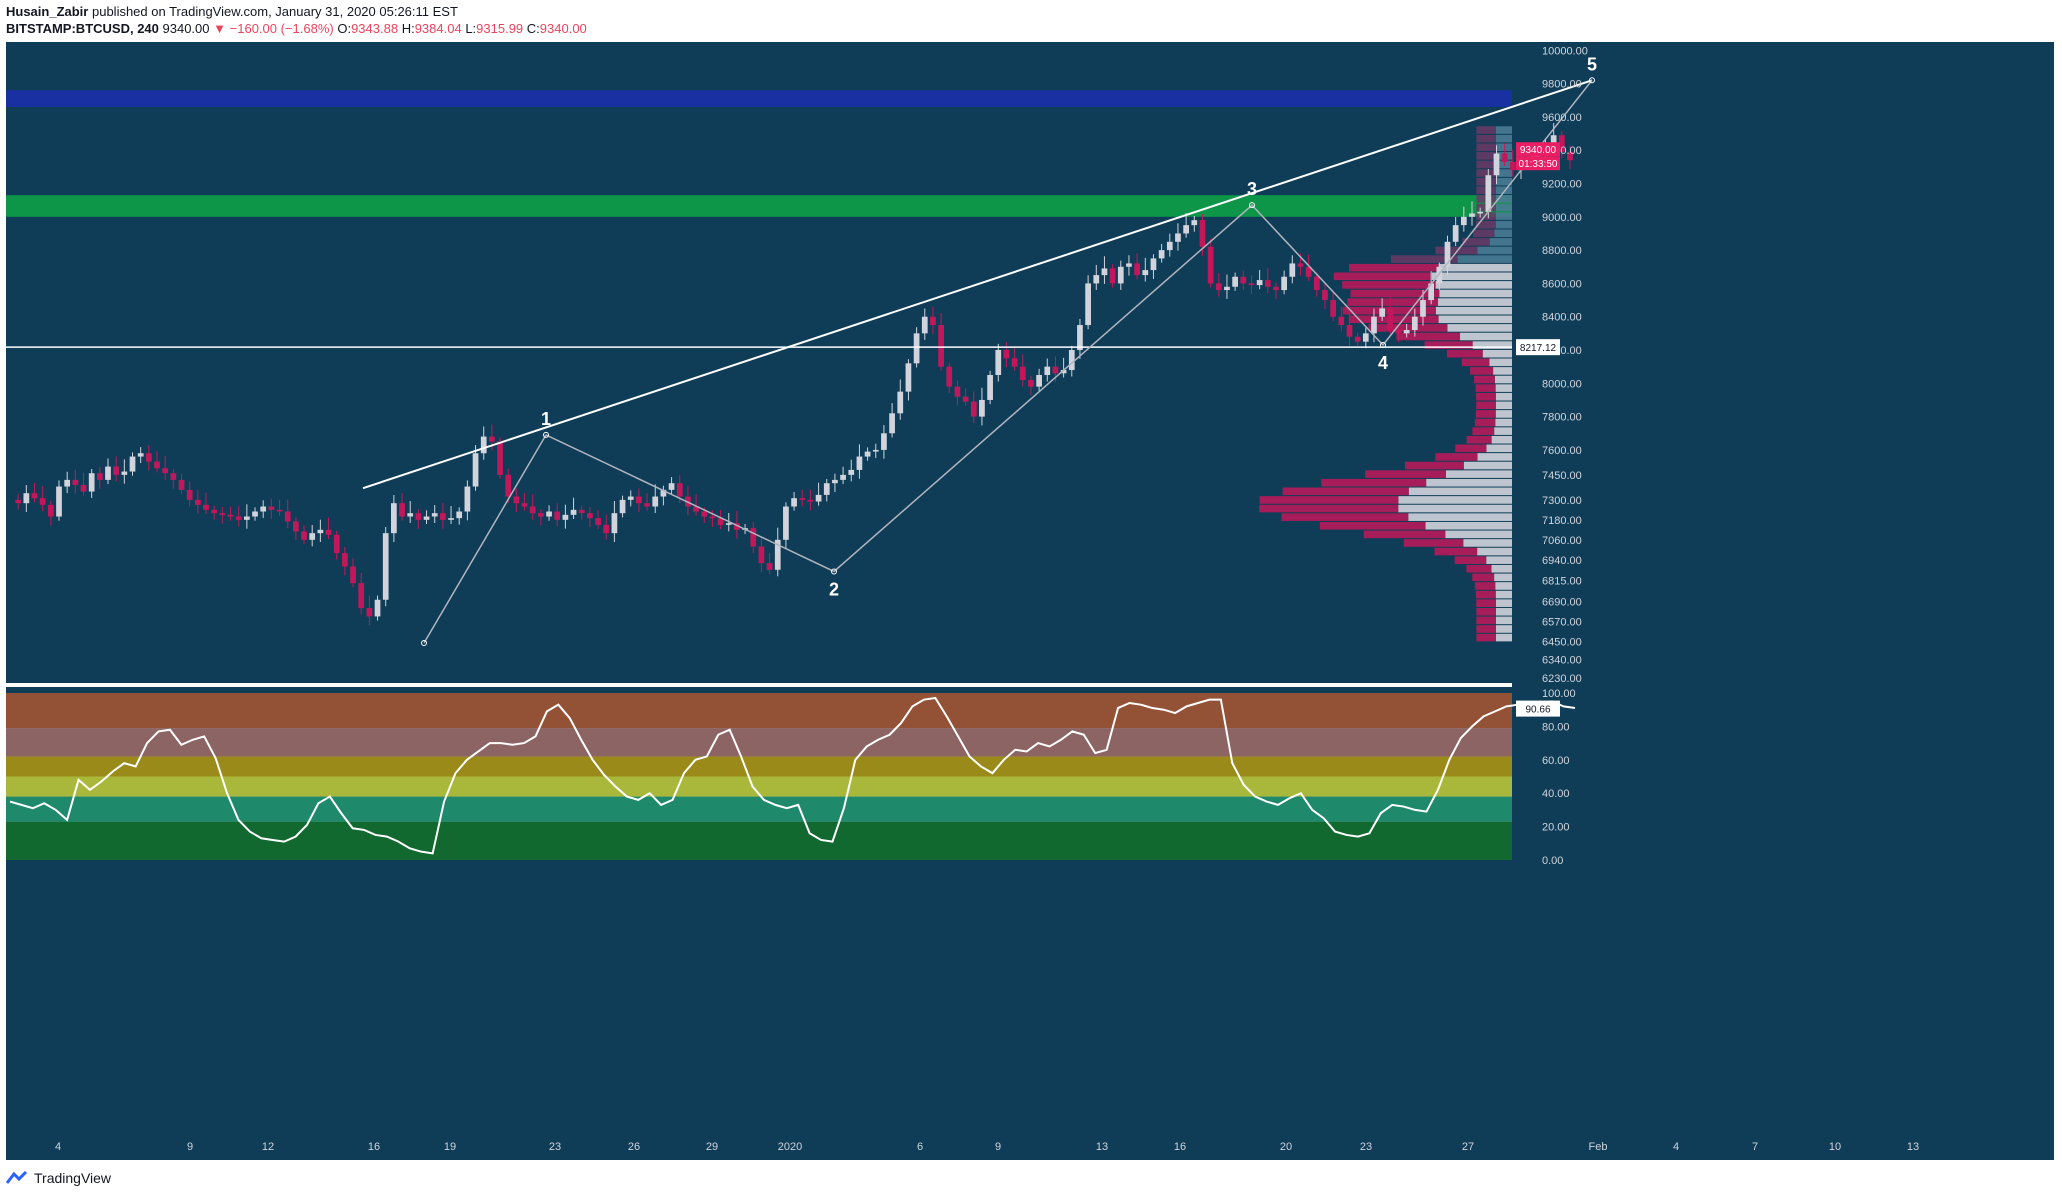  I want to click on current-price-tag, so click(1538, 149).